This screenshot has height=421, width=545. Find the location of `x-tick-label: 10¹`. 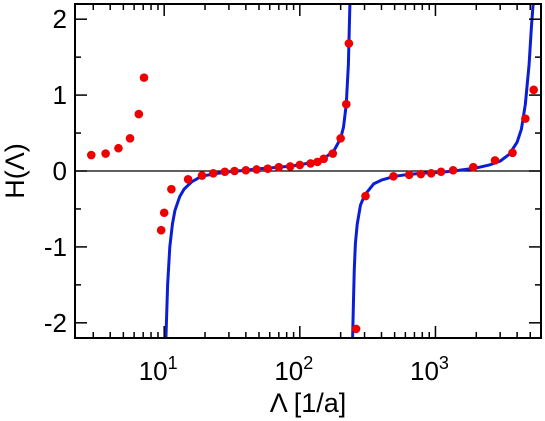

x-tick-label: 10¹ is located at coordinates (158, 369).